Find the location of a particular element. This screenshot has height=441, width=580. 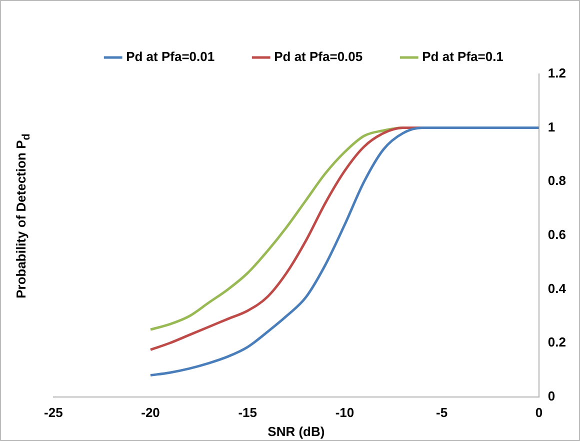

x-tick-label: -25 is located at coordinates (53, 412).